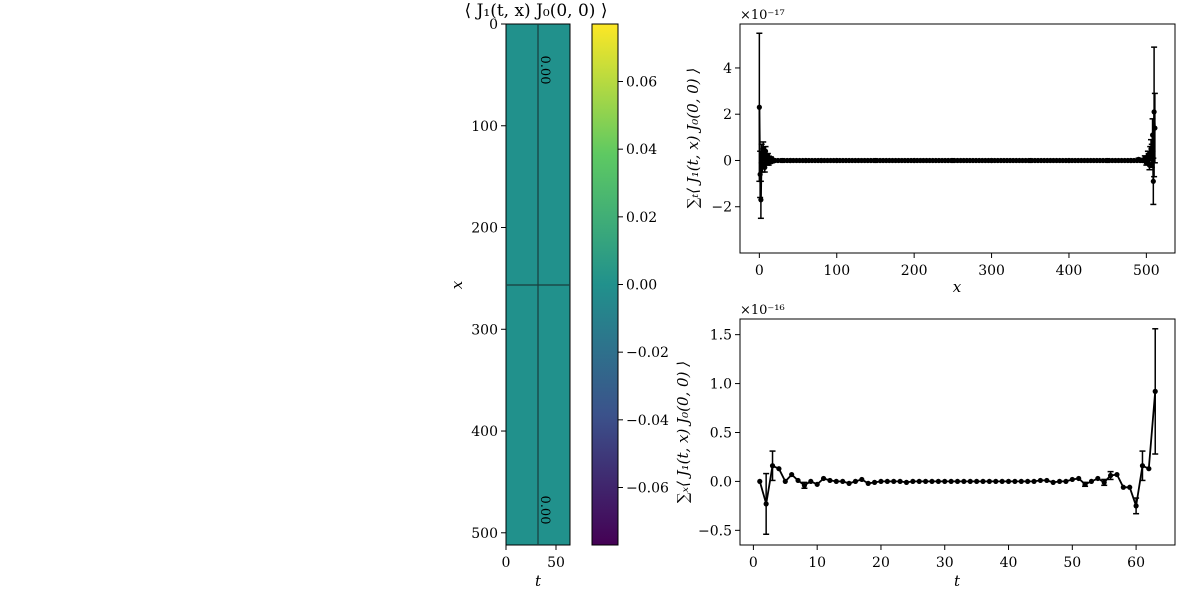  Describe the element at coordinates (721, 336) in the screenshot. I see `y-tick-label: 1.5` at that location.